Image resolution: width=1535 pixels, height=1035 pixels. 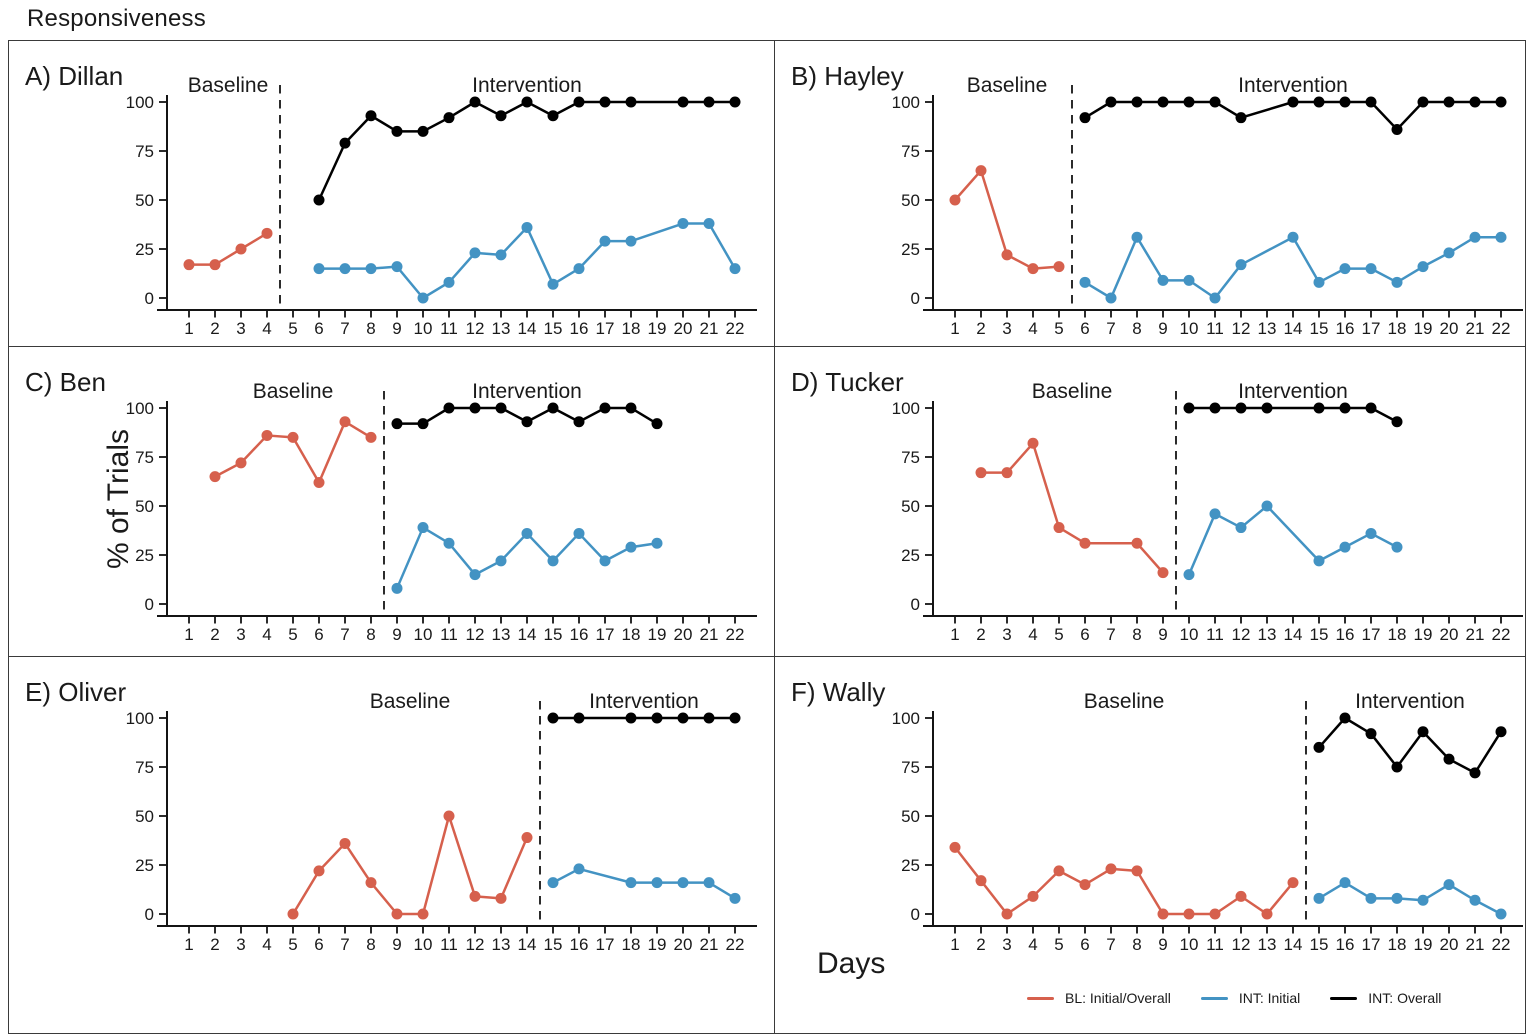 What do you see at coordinates (553, 328) in the screenshot?
I see `x-tick-label: 15` at bounding box center [553, 328].